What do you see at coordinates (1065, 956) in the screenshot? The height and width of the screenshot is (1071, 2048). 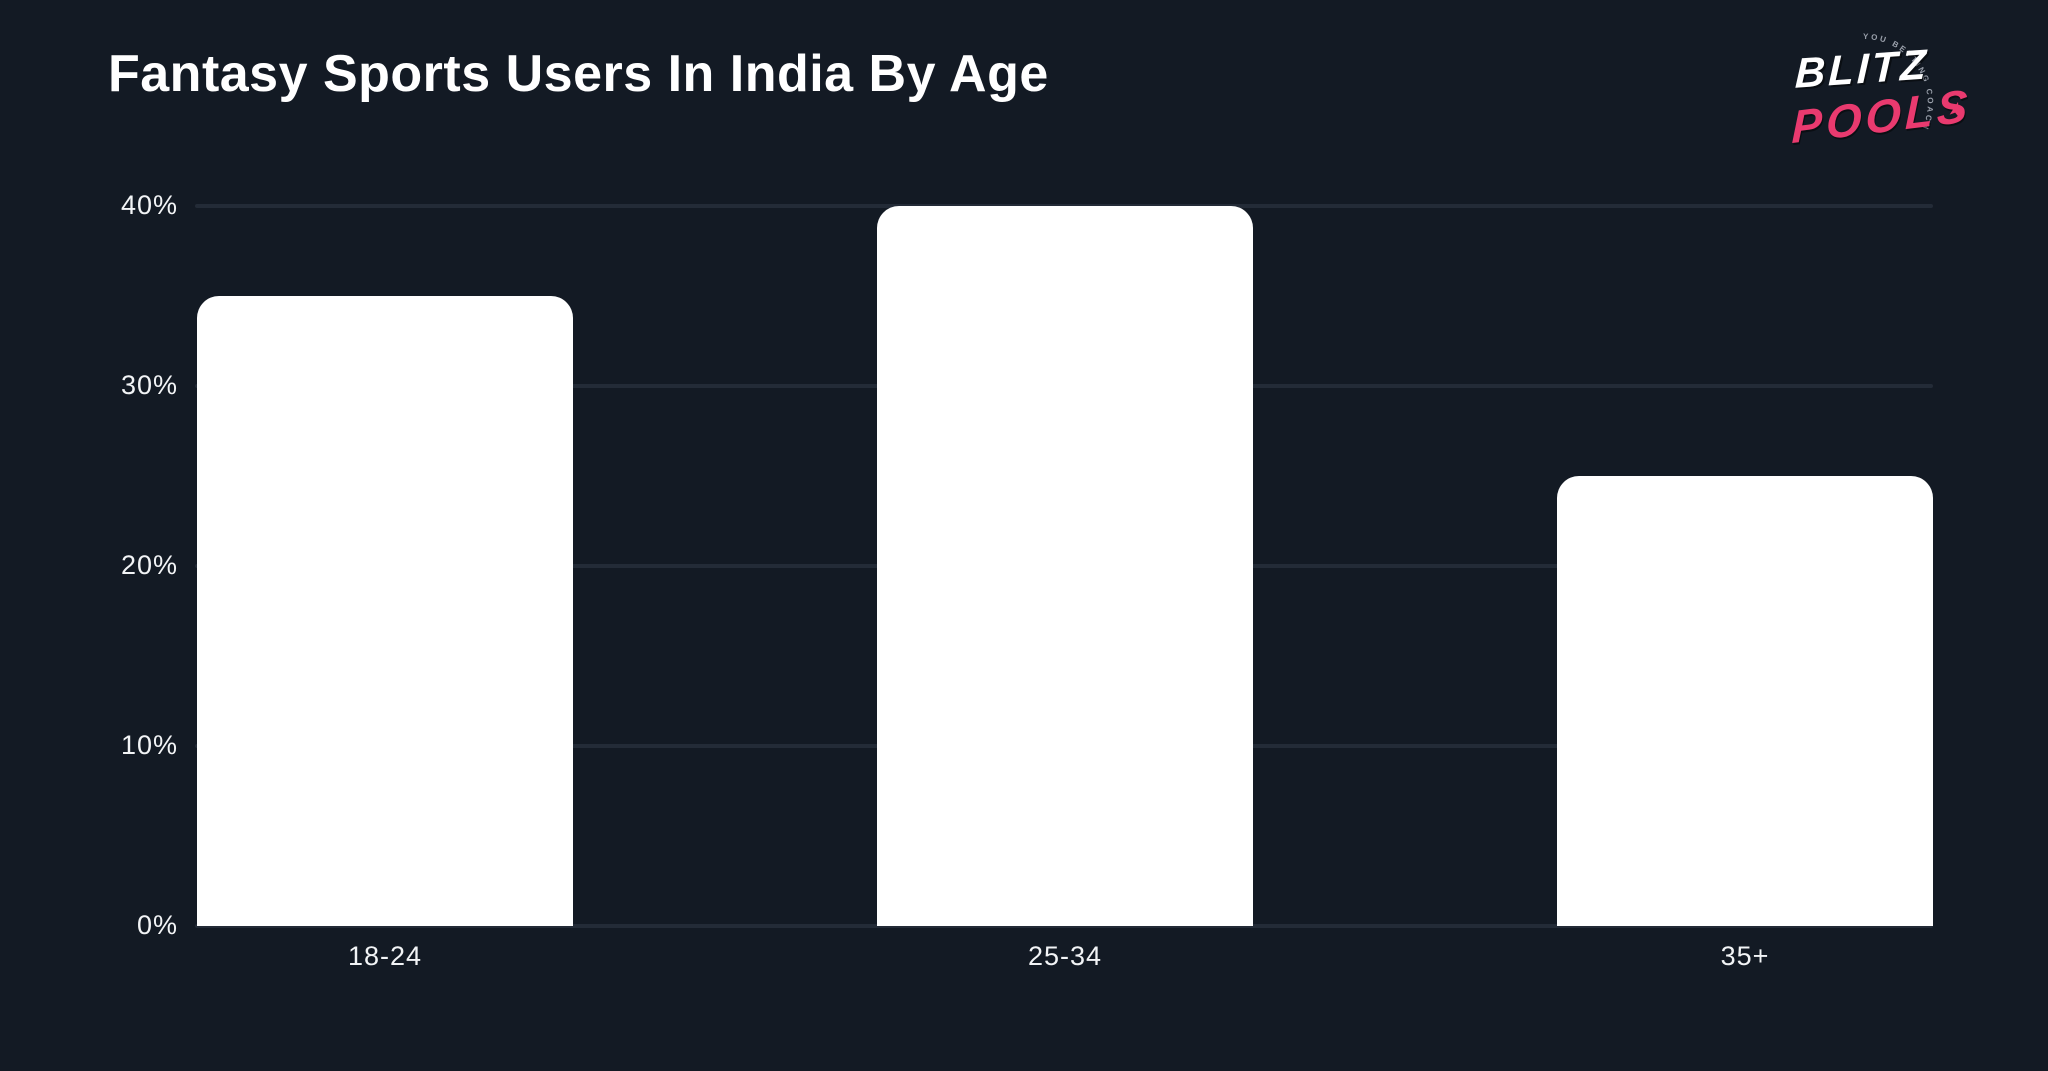 I see `x-axis-category-label-25-34: 25-34` at bounding box center [1065, 956].